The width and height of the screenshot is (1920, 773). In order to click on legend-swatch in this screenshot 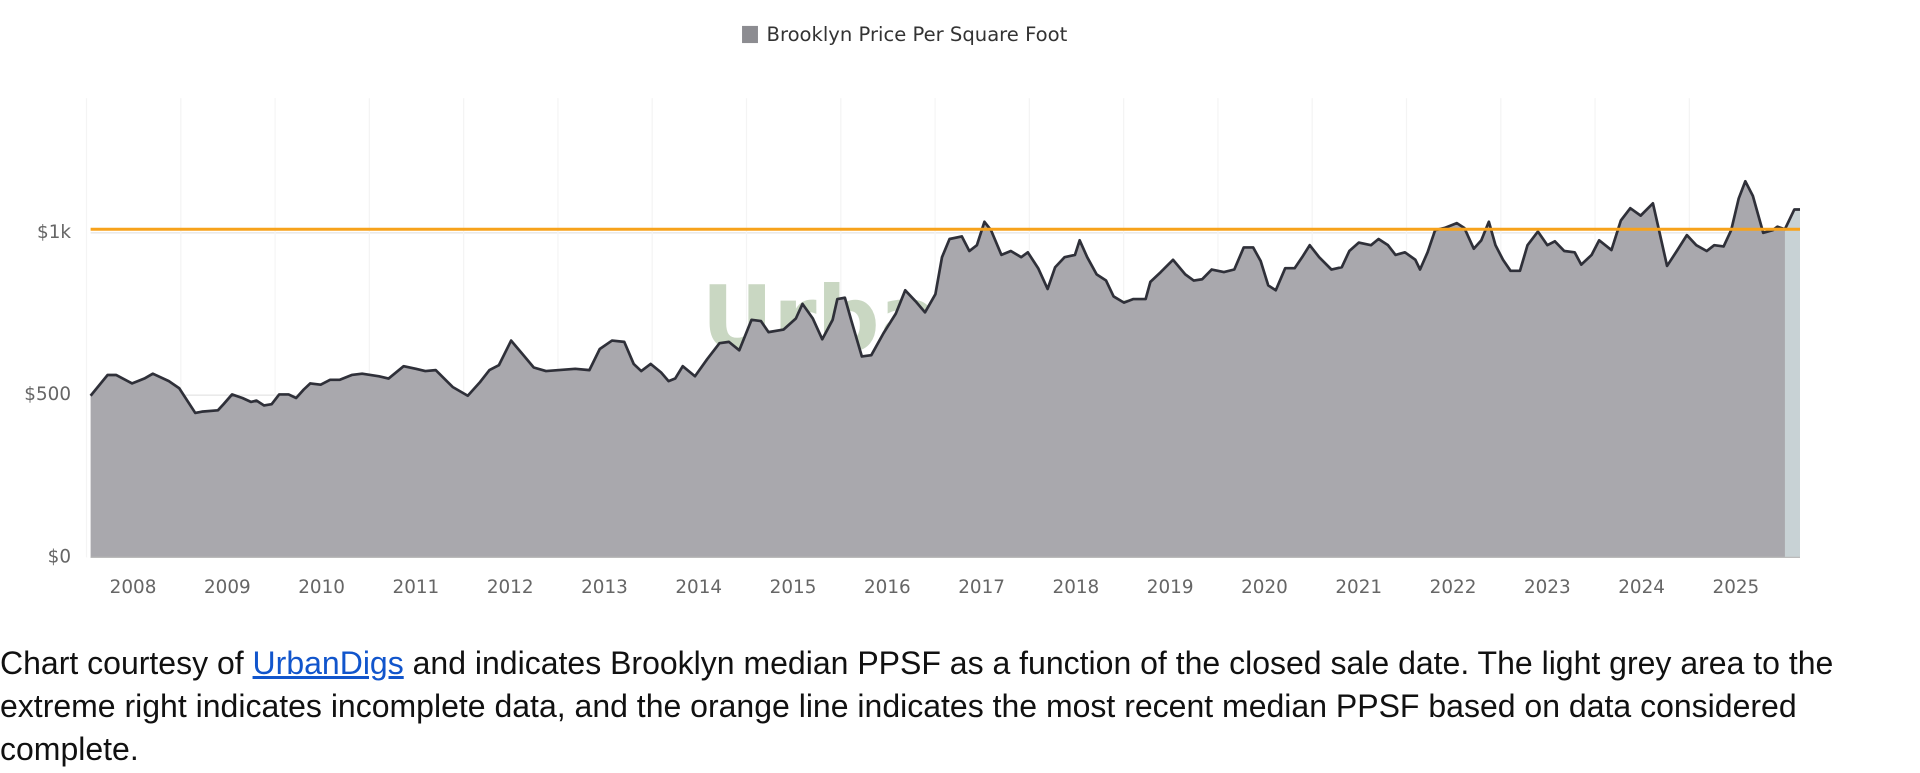, I will do `click(750, 34)`.